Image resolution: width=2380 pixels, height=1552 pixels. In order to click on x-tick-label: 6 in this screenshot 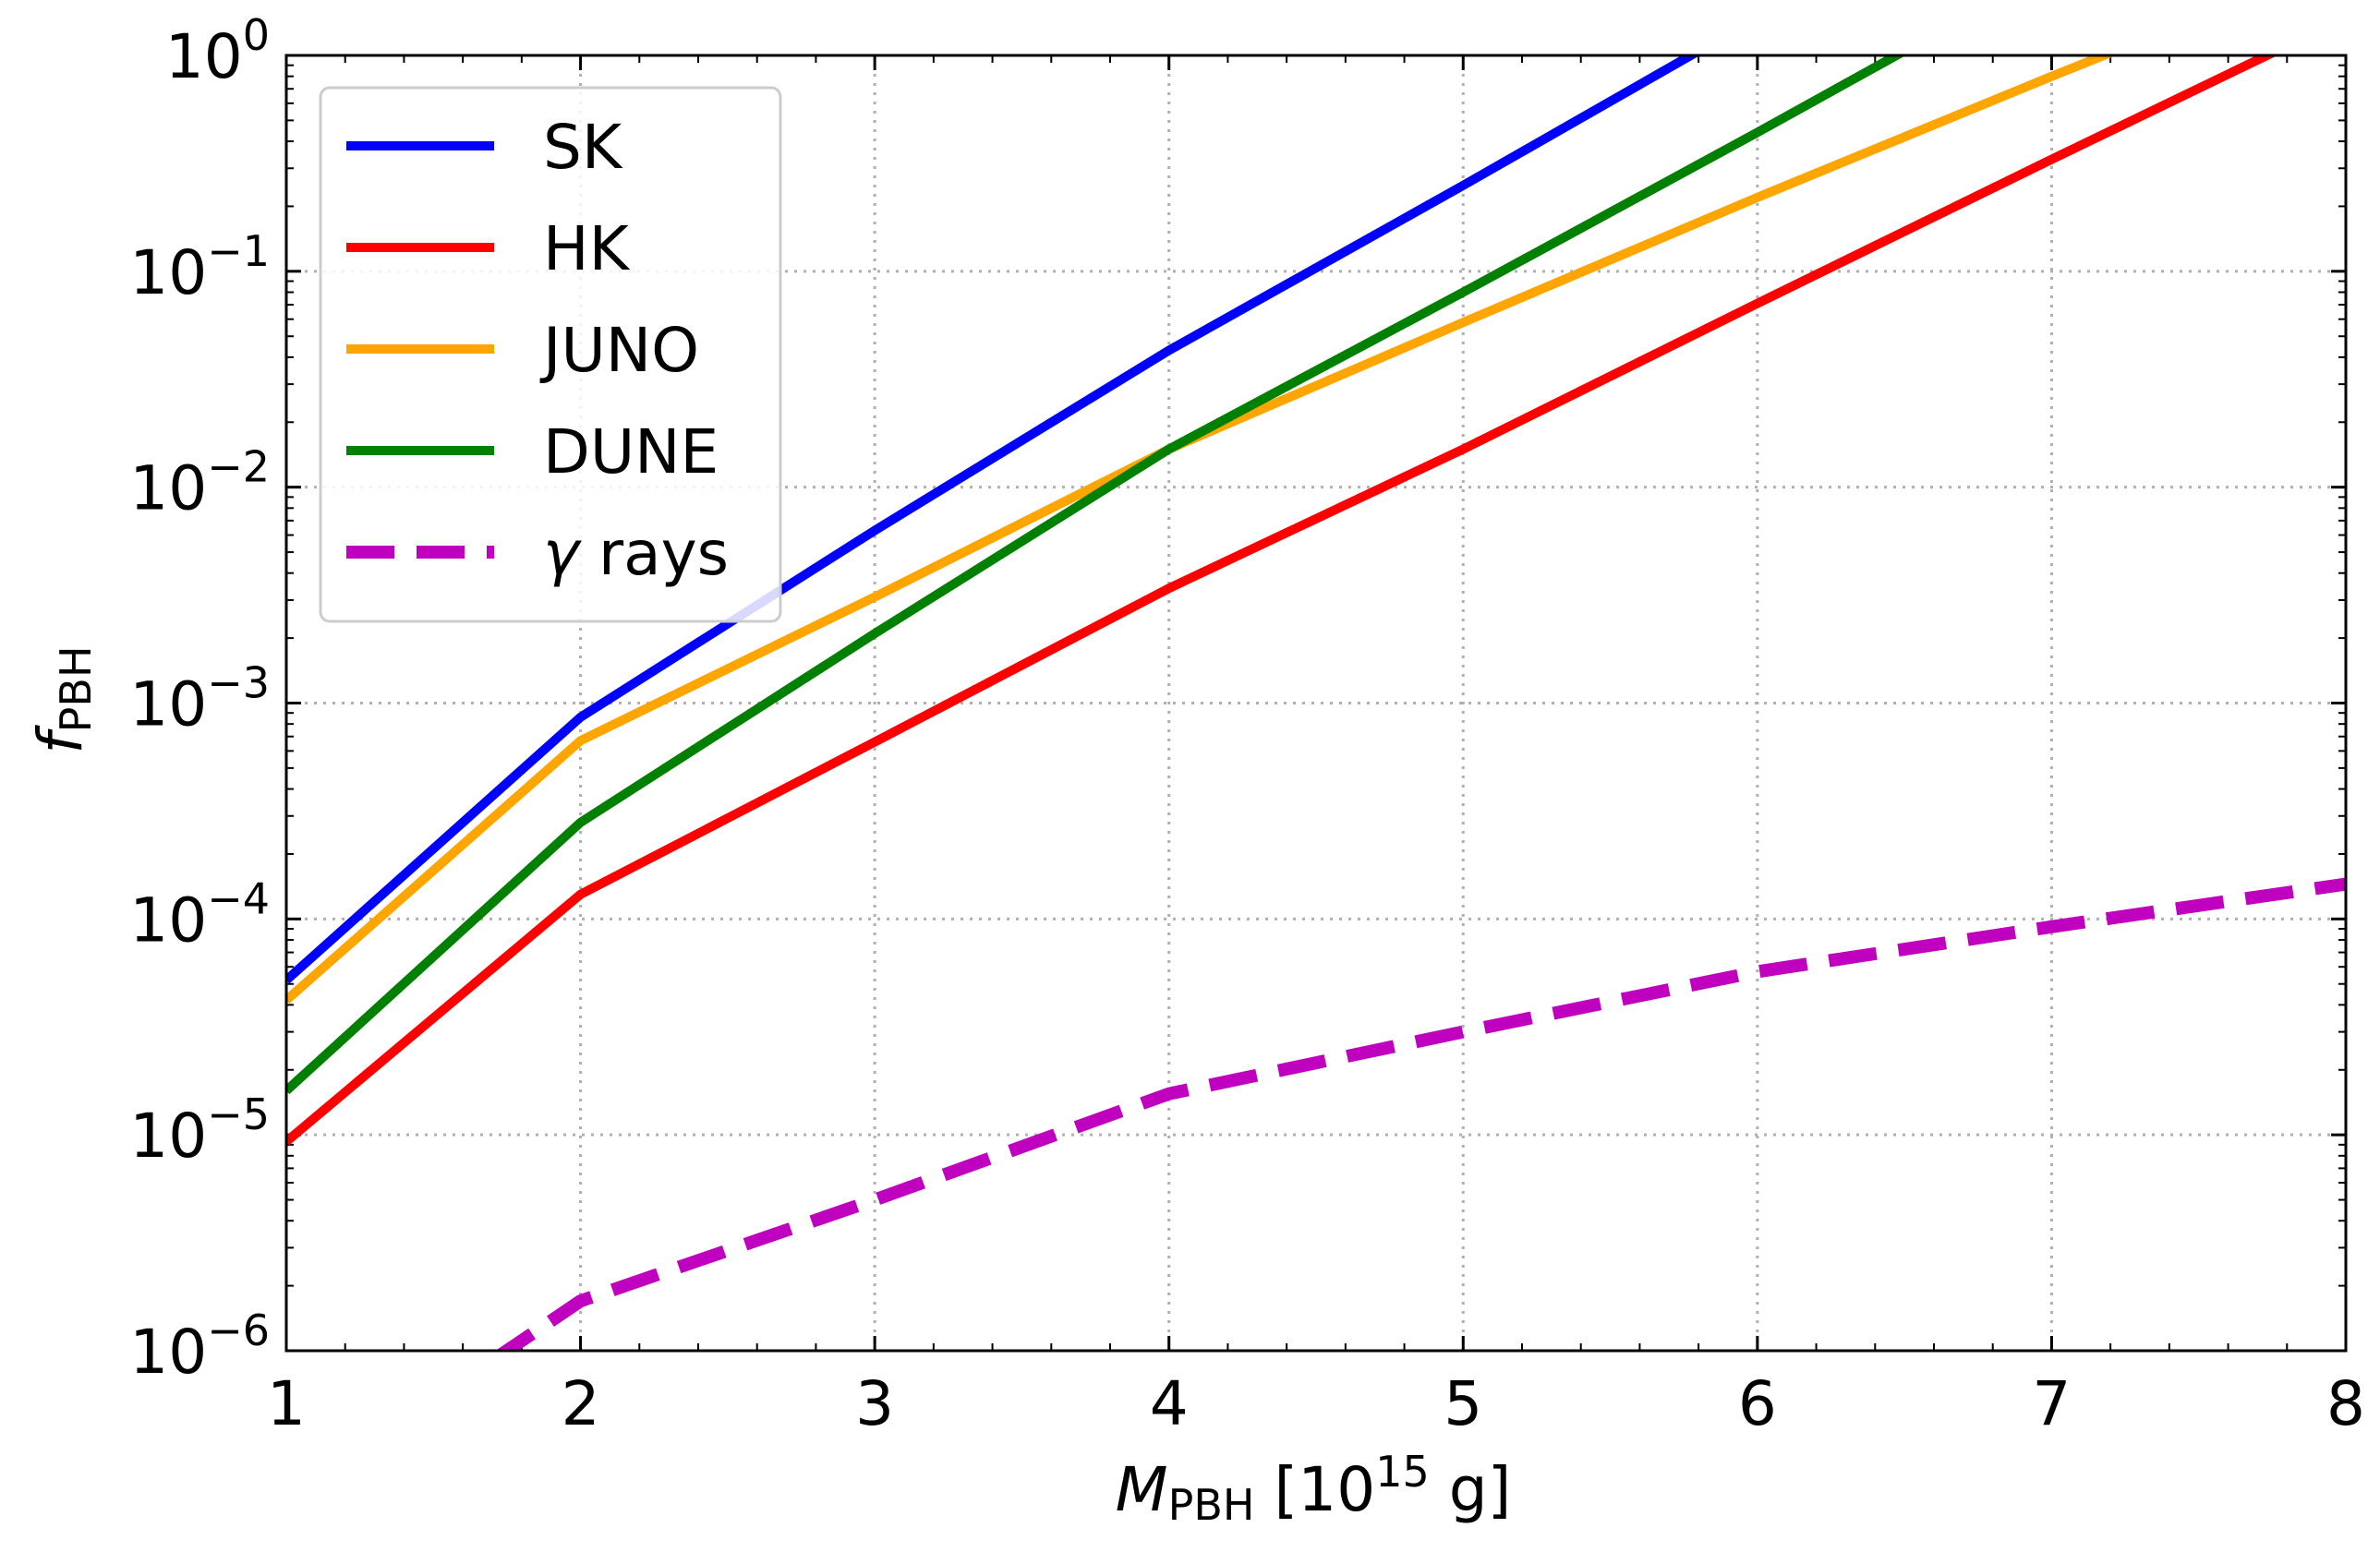, I will do `click(1757, 1403)`.